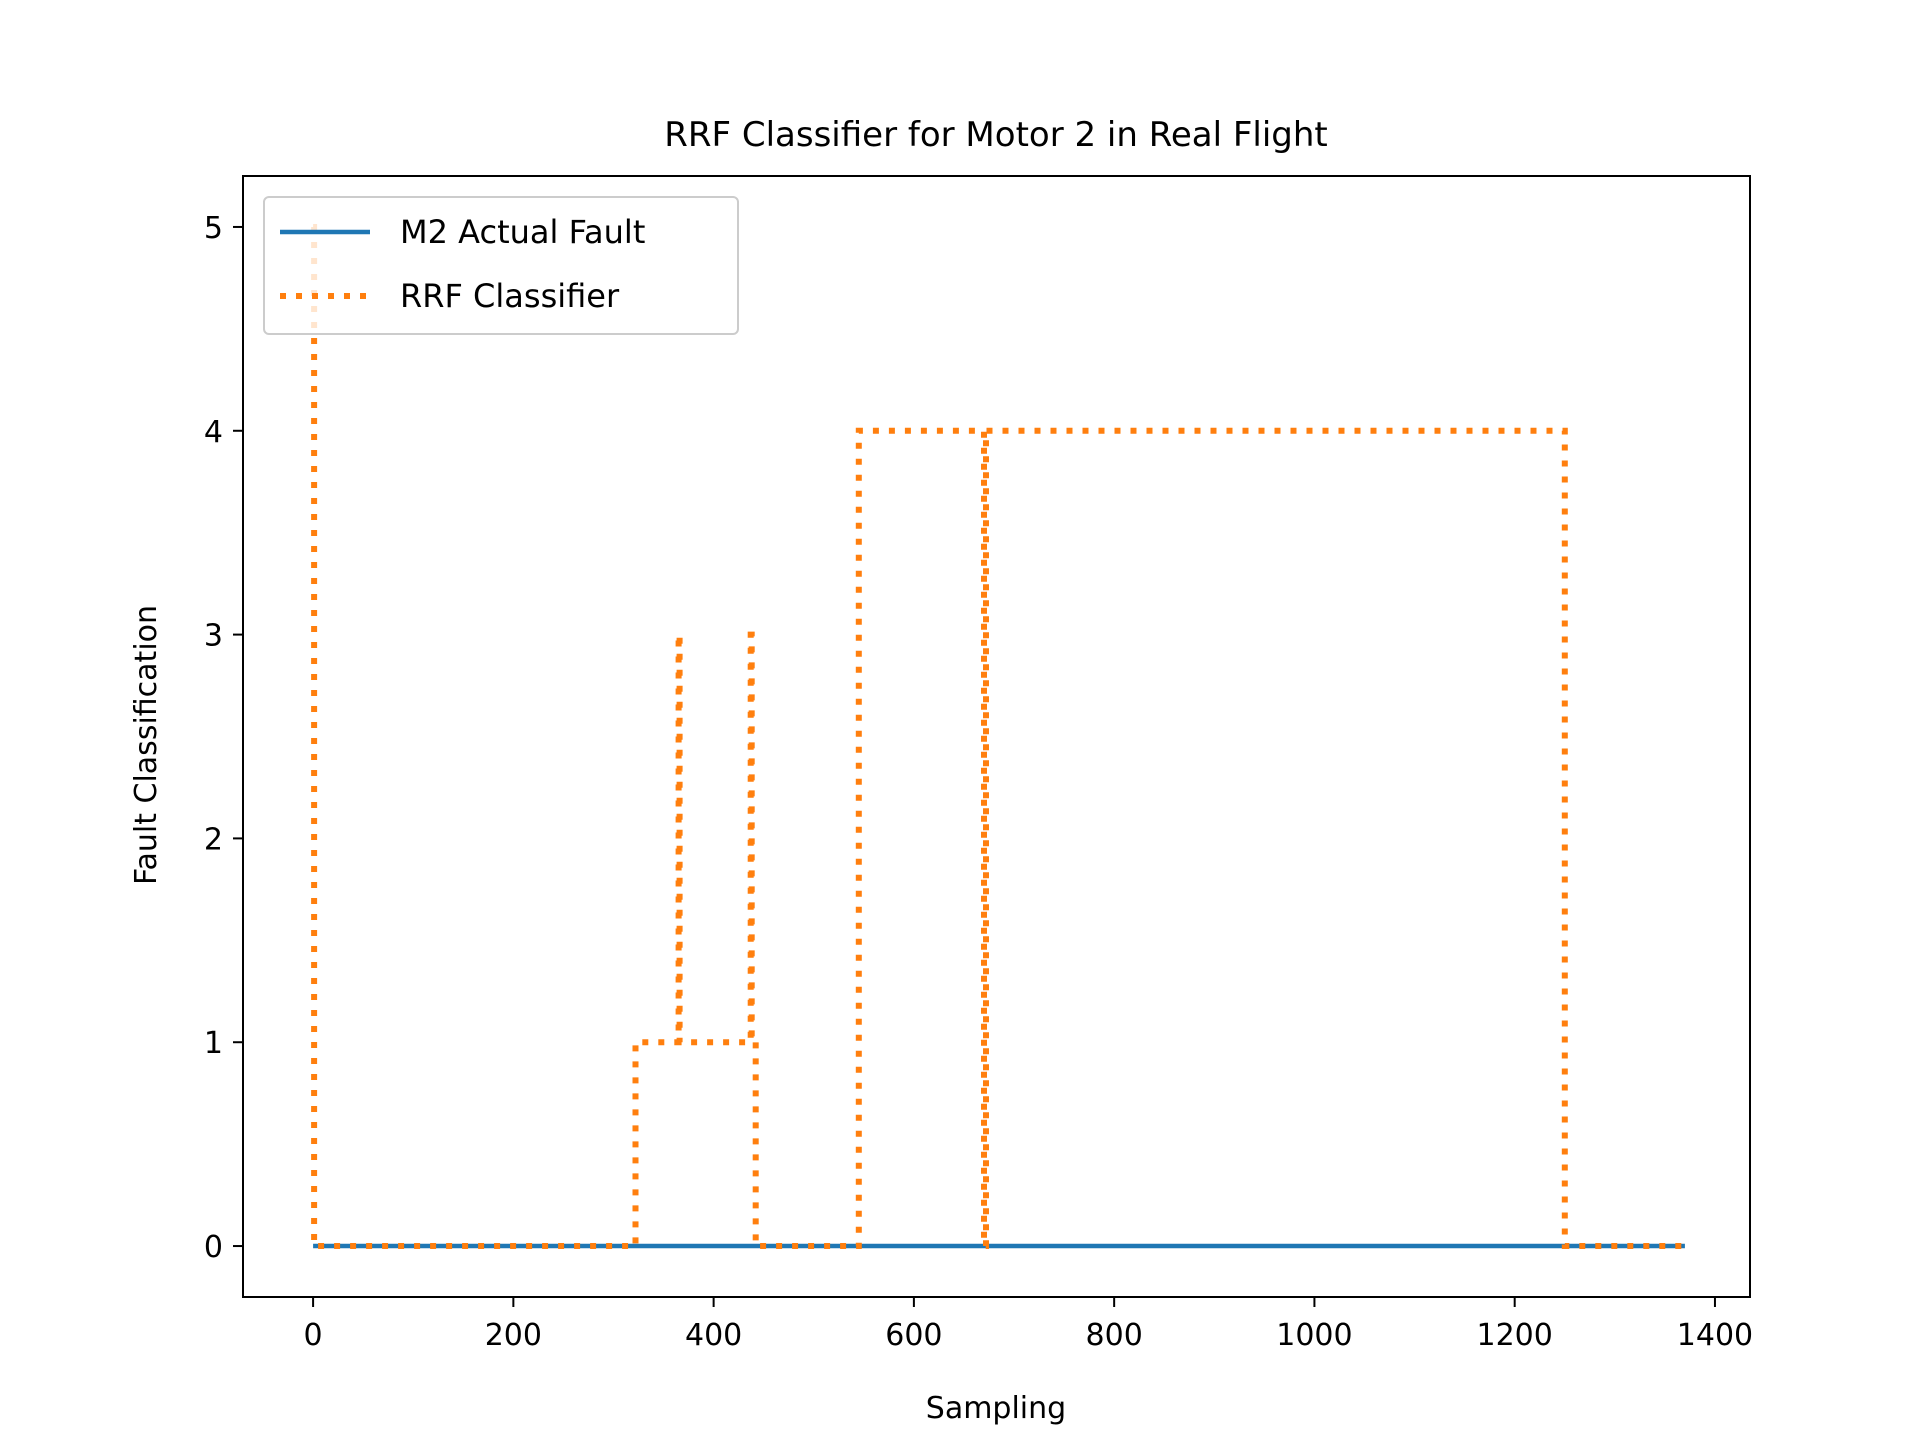 The height and width of the screenshot is (1440, 1920). What do you see at coordinates (213, 1247) in the screenshot?
I see `y-tick-label: 0` at bounding box center [213, 1247].